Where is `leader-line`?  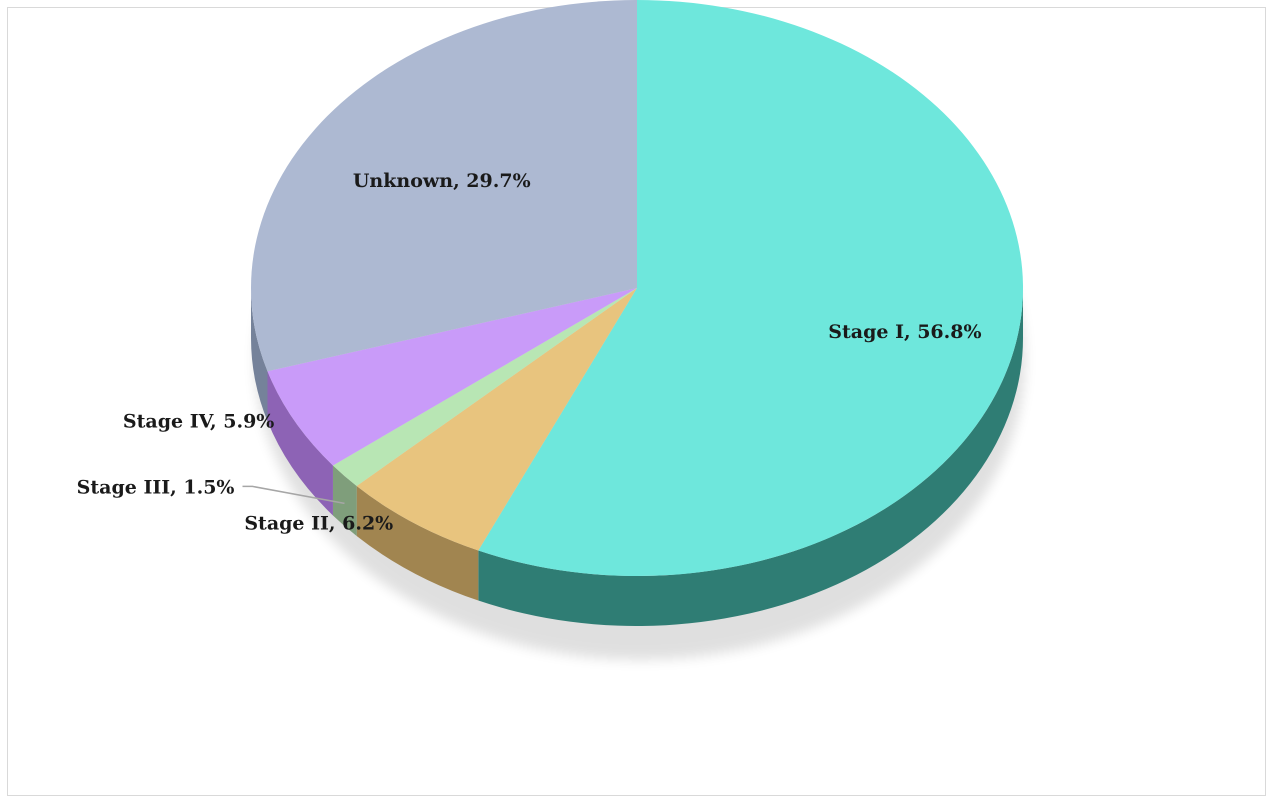
leader-line is located at coordinates (293, 495).